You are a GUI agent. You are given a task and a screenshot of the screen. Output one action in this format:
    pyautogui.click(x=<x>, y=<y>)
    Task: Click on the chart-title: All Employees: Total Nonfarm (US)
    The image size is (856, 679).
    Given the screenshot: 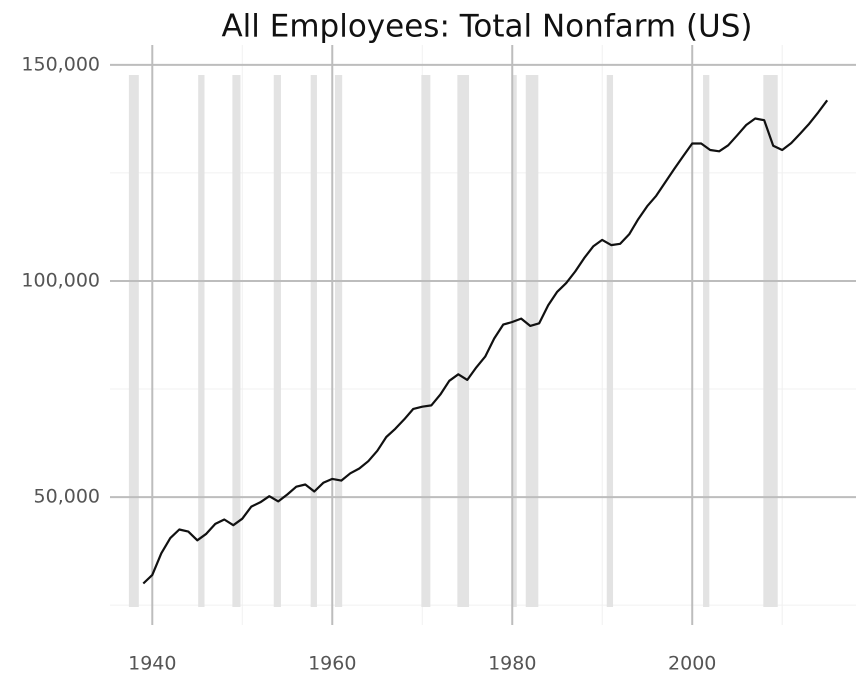 What is the action you would take?
    pyautogui.click(x=486, y=27)
    